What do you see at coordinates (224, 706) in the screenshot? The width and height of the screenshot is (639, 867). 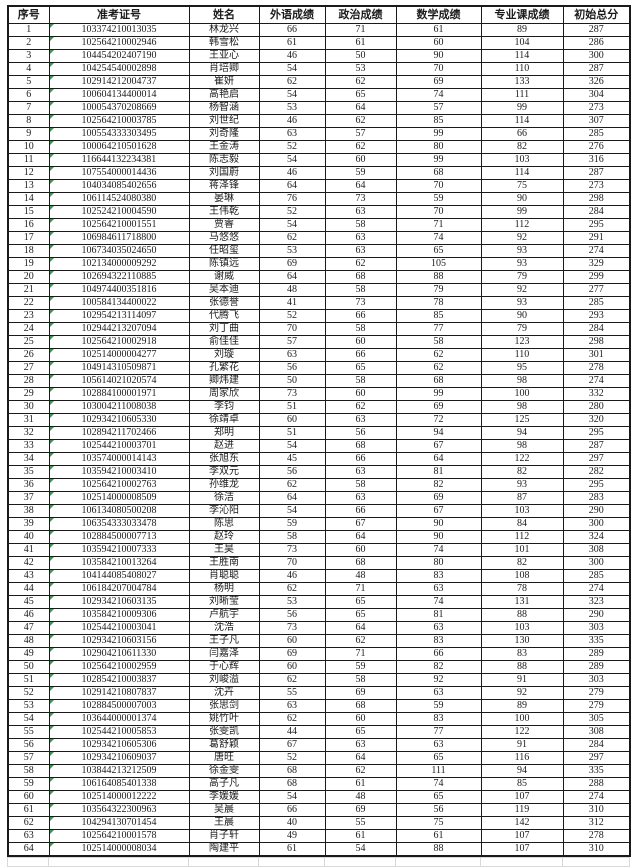 I see `name-cell: 张思剑` at bounding box center [224, 706].